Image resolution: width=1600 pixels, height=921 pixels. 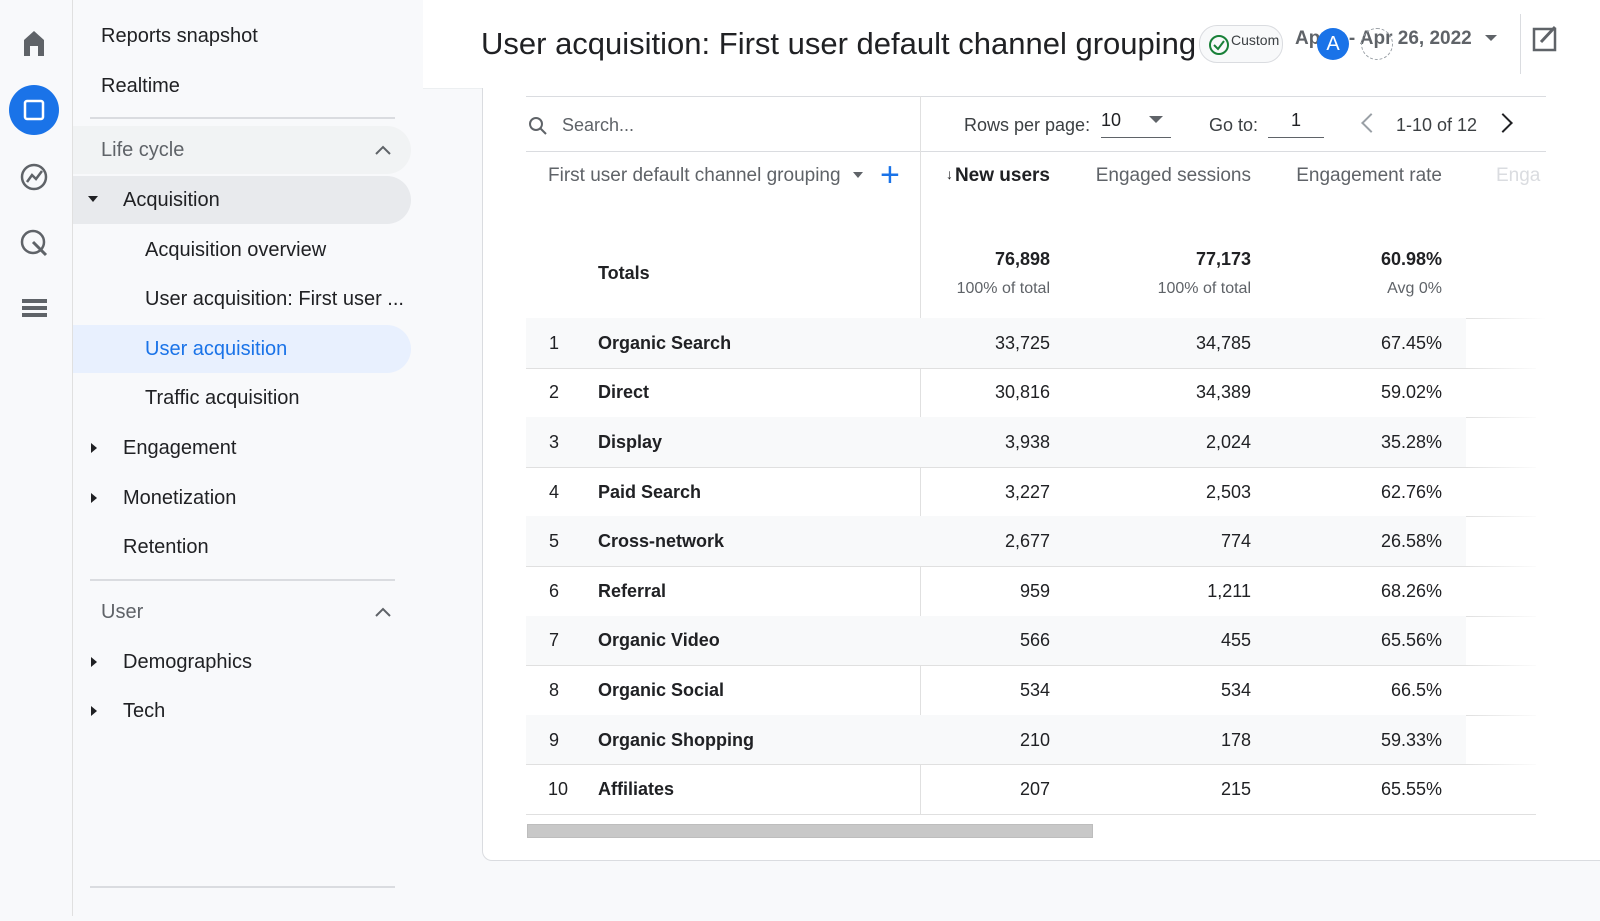 I want to click on nav-item: Demographics, so click(x=187, y=662).